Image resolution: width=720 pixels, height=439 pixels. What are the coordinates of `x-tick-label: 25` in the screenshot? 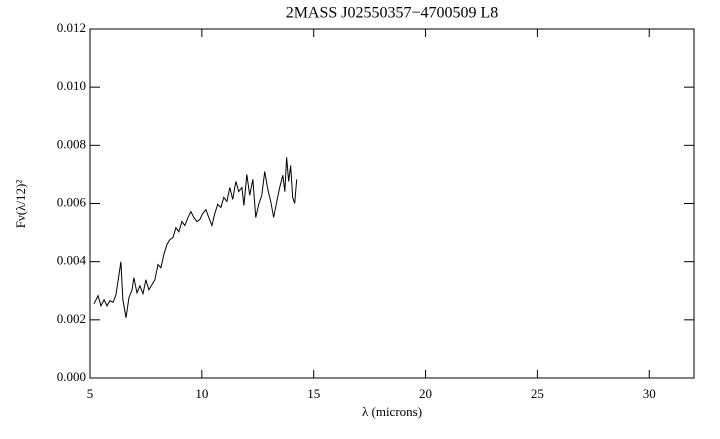 It's located at (537, 393).